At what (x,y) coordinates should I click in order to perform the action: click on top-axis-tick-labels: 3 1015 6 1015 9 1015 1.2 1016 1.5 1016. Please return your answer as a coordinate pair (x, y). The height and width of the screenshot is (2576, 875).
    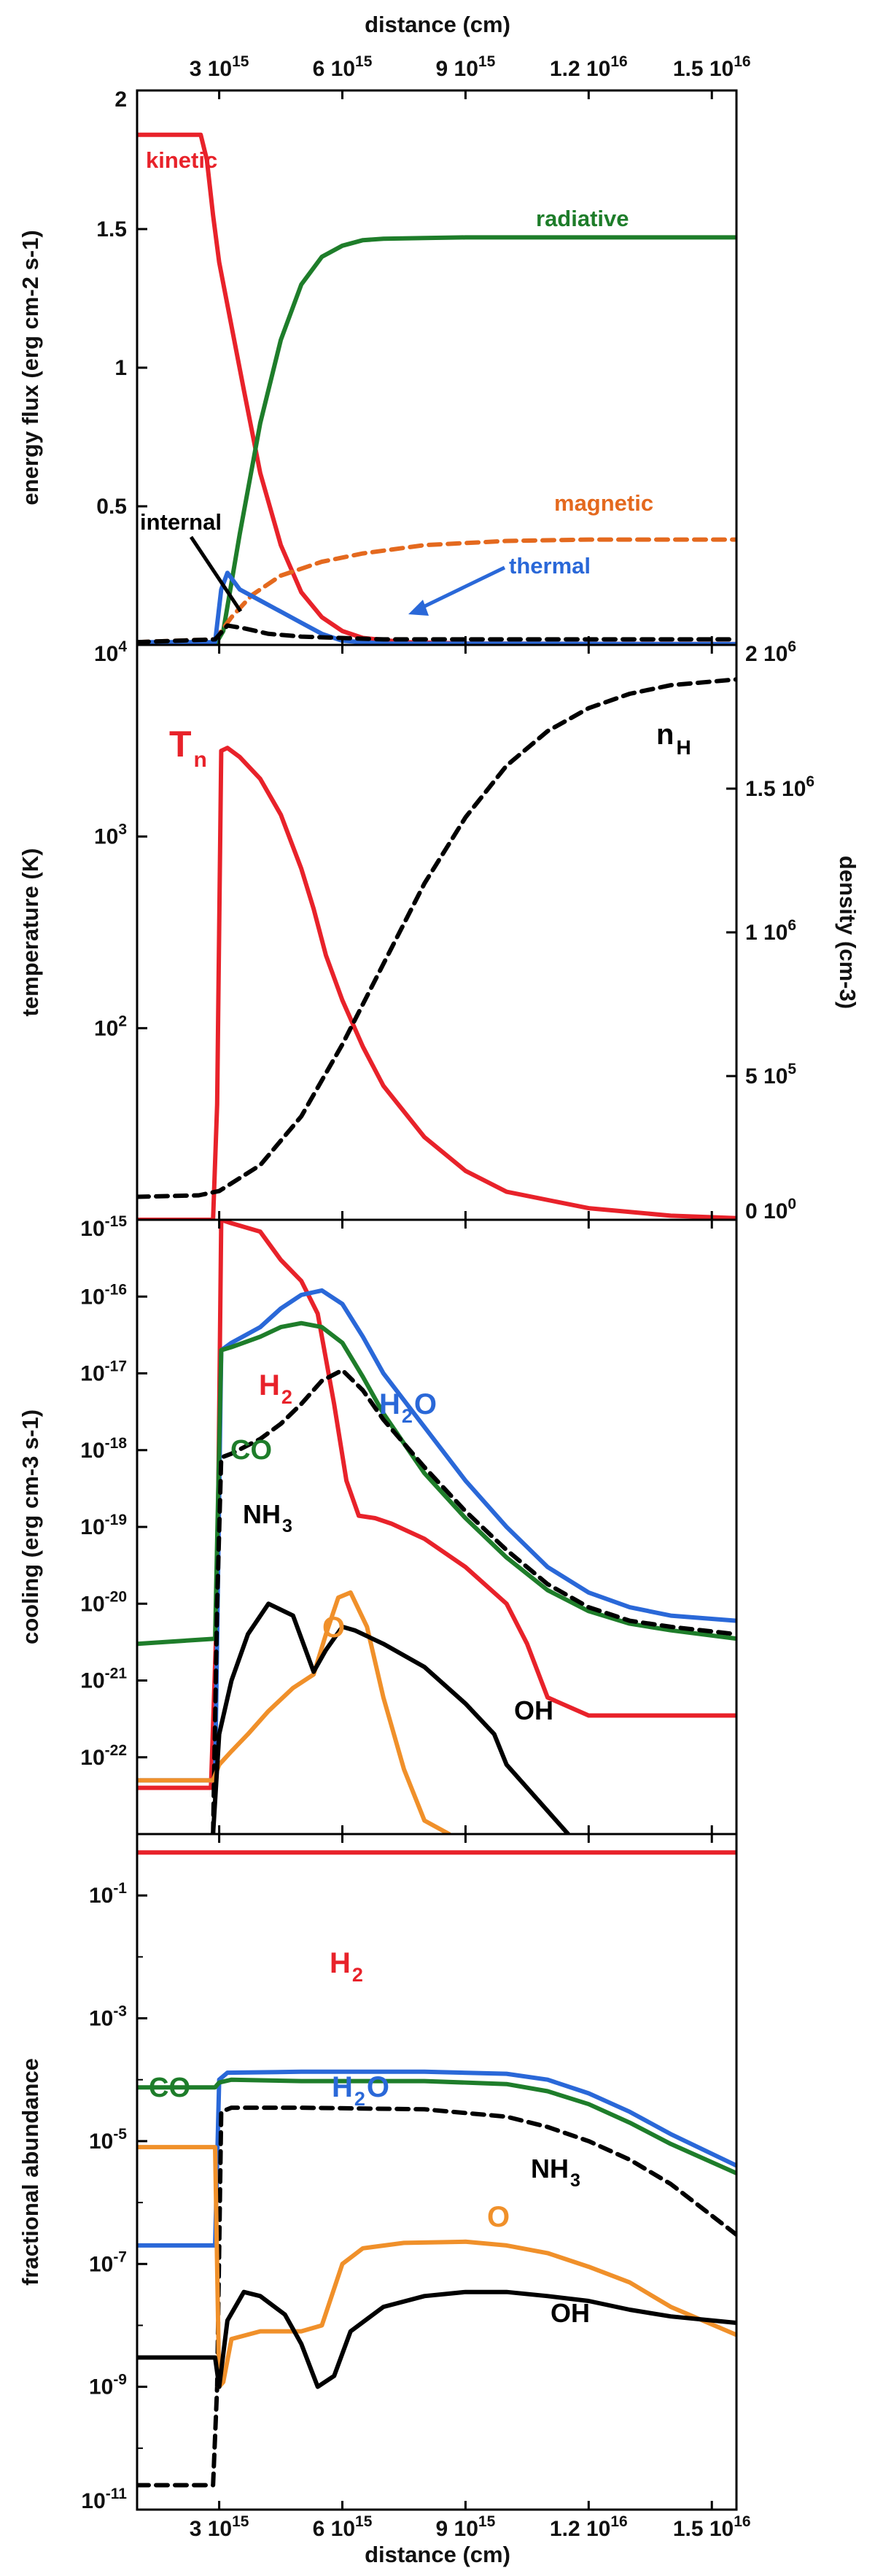
    Looking at the image, I should click on (470, 67).